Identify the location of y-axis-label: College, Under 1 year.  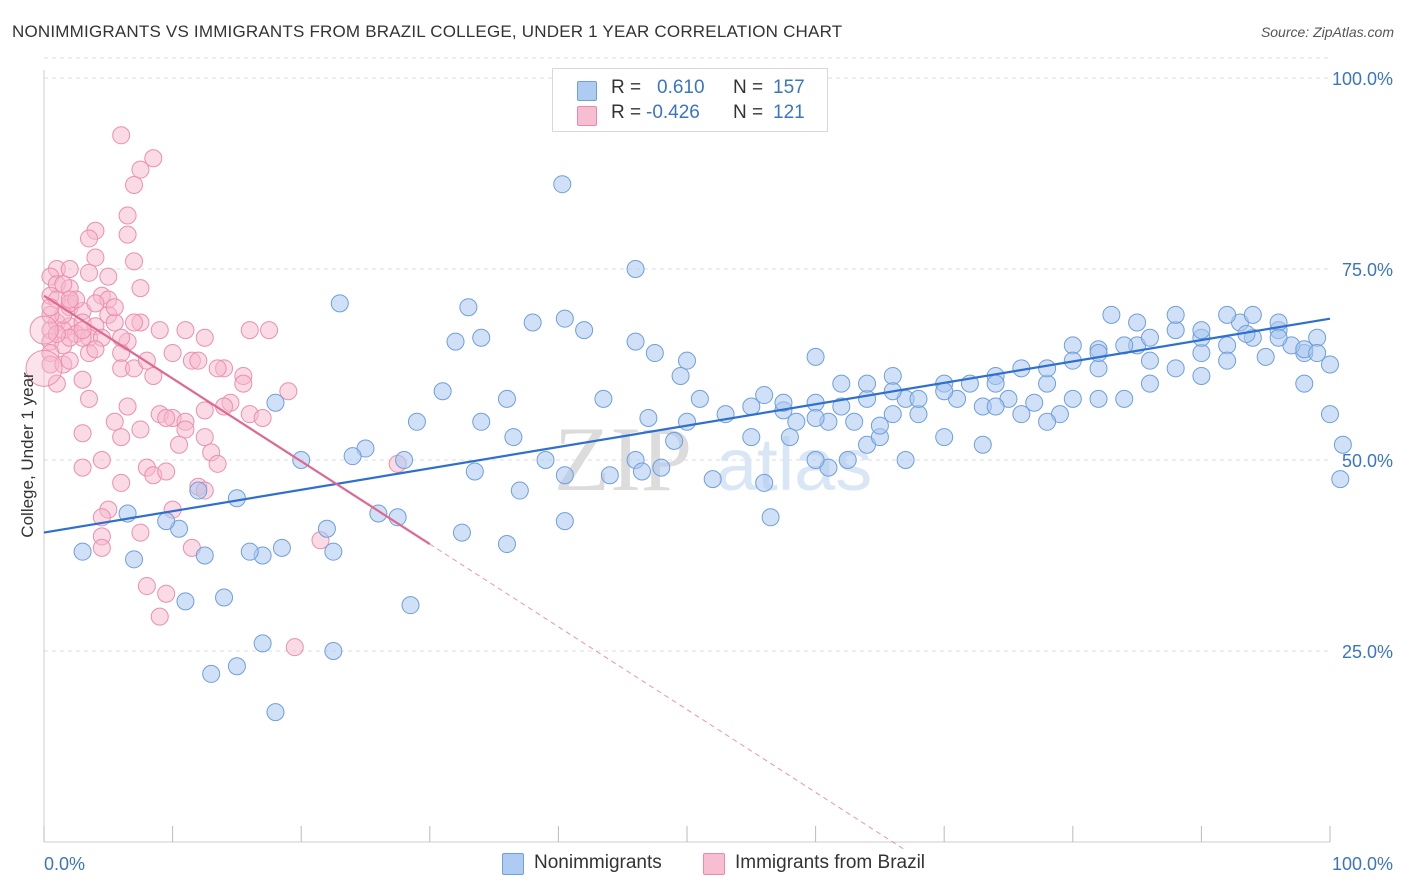
(27, 455).